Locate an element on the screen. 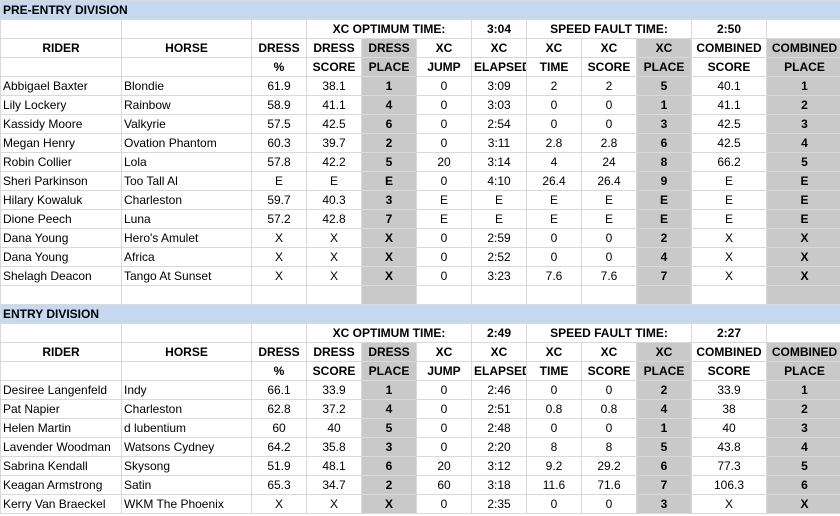  xc-score-header: XC is located at coordinates (609, 48).